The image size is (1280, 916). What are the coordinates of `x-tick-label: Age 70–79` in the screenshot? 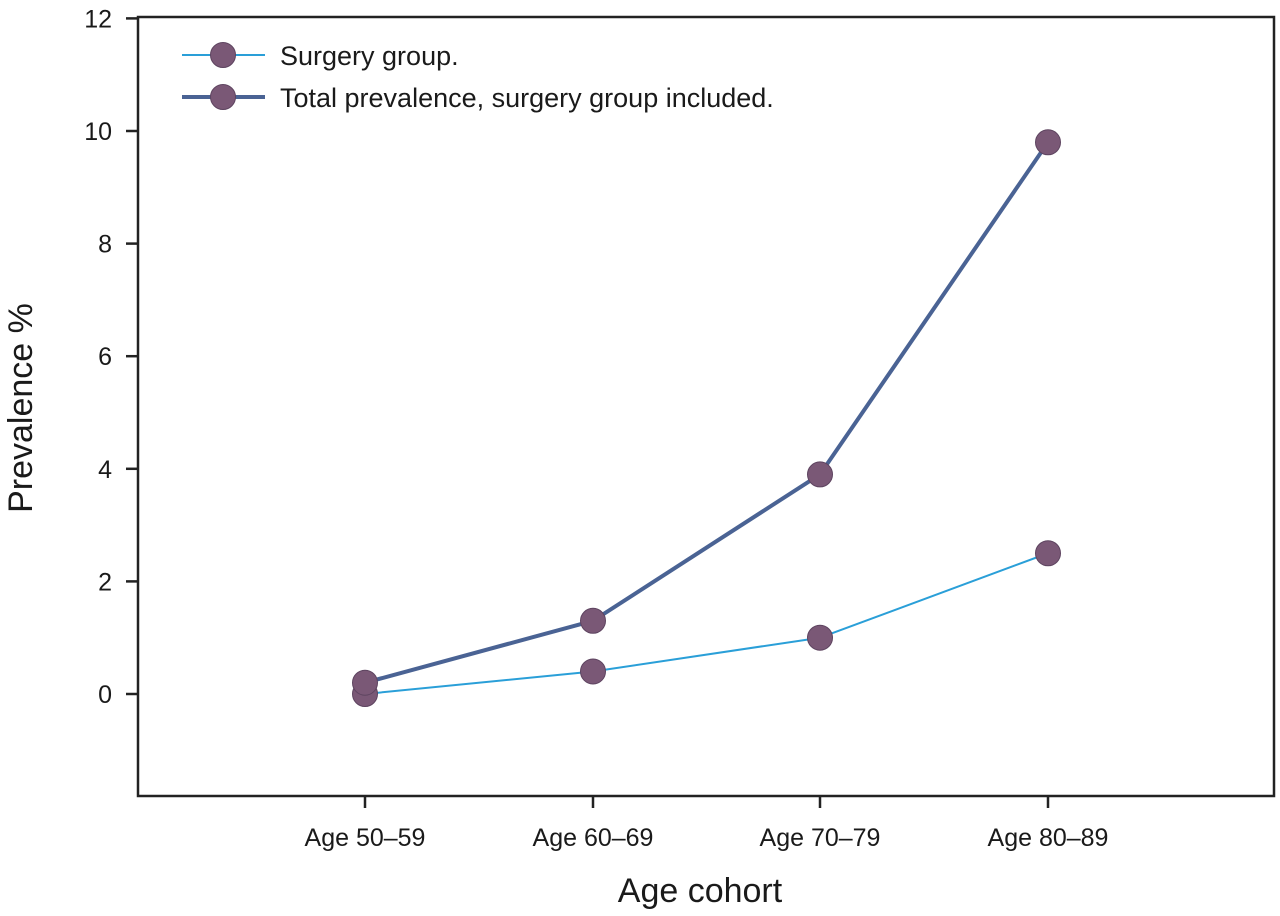 It's located at (820, 838).